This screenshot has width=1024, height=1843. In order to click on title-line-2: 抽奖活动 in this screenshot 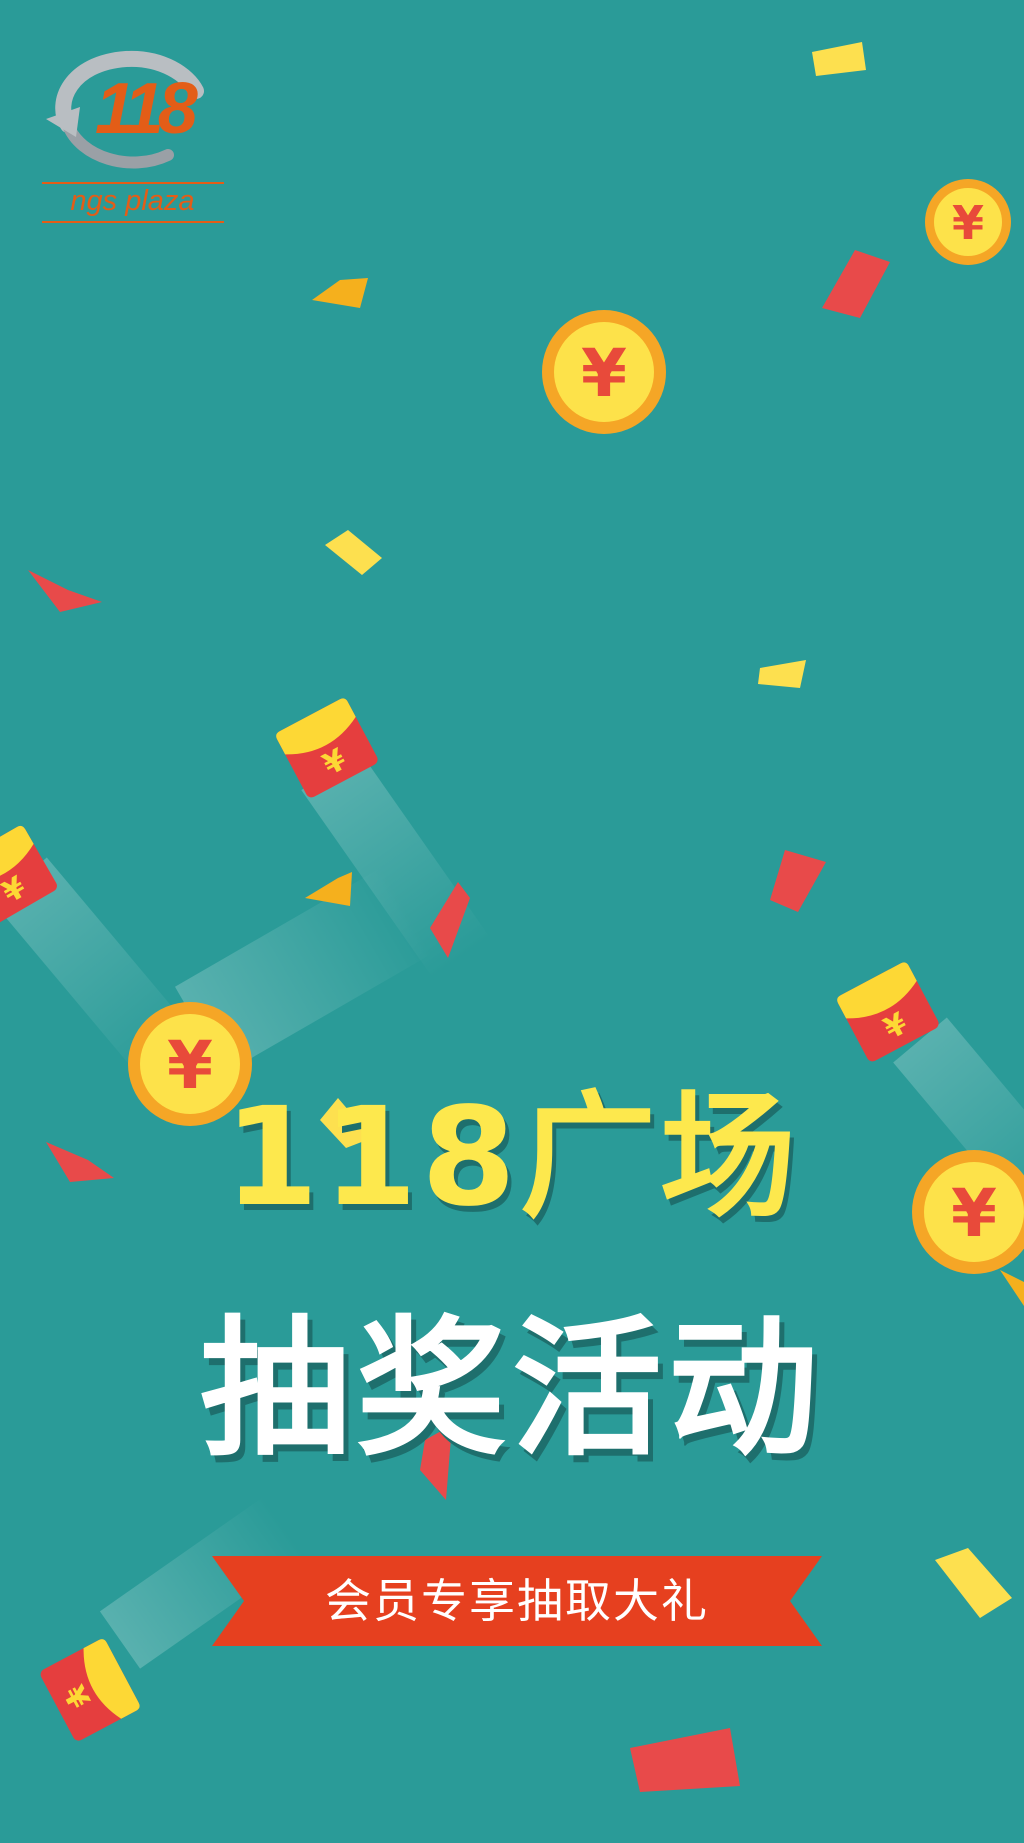, I will do `click(511, 1390)`.